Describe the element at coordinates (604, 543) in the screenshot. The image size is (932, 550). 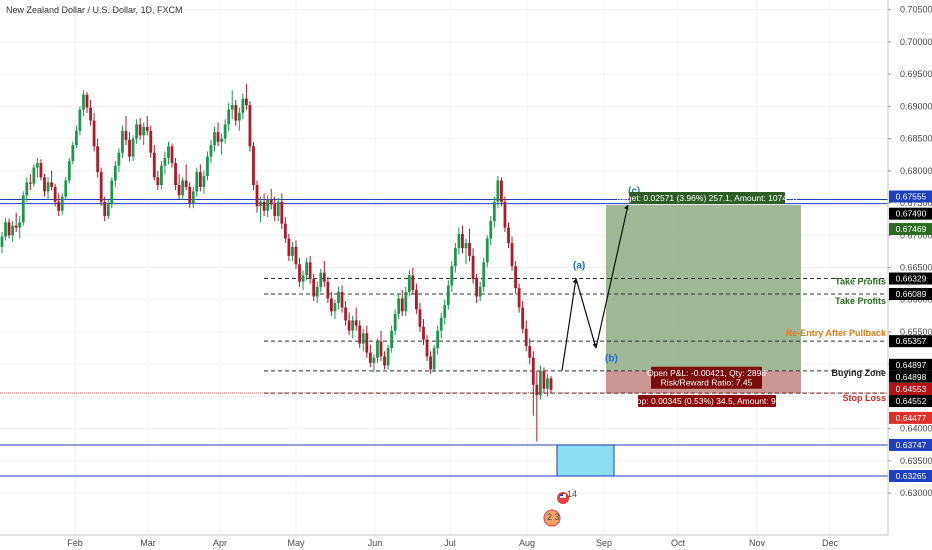
I see `time-tick-label: Sep` at that location.